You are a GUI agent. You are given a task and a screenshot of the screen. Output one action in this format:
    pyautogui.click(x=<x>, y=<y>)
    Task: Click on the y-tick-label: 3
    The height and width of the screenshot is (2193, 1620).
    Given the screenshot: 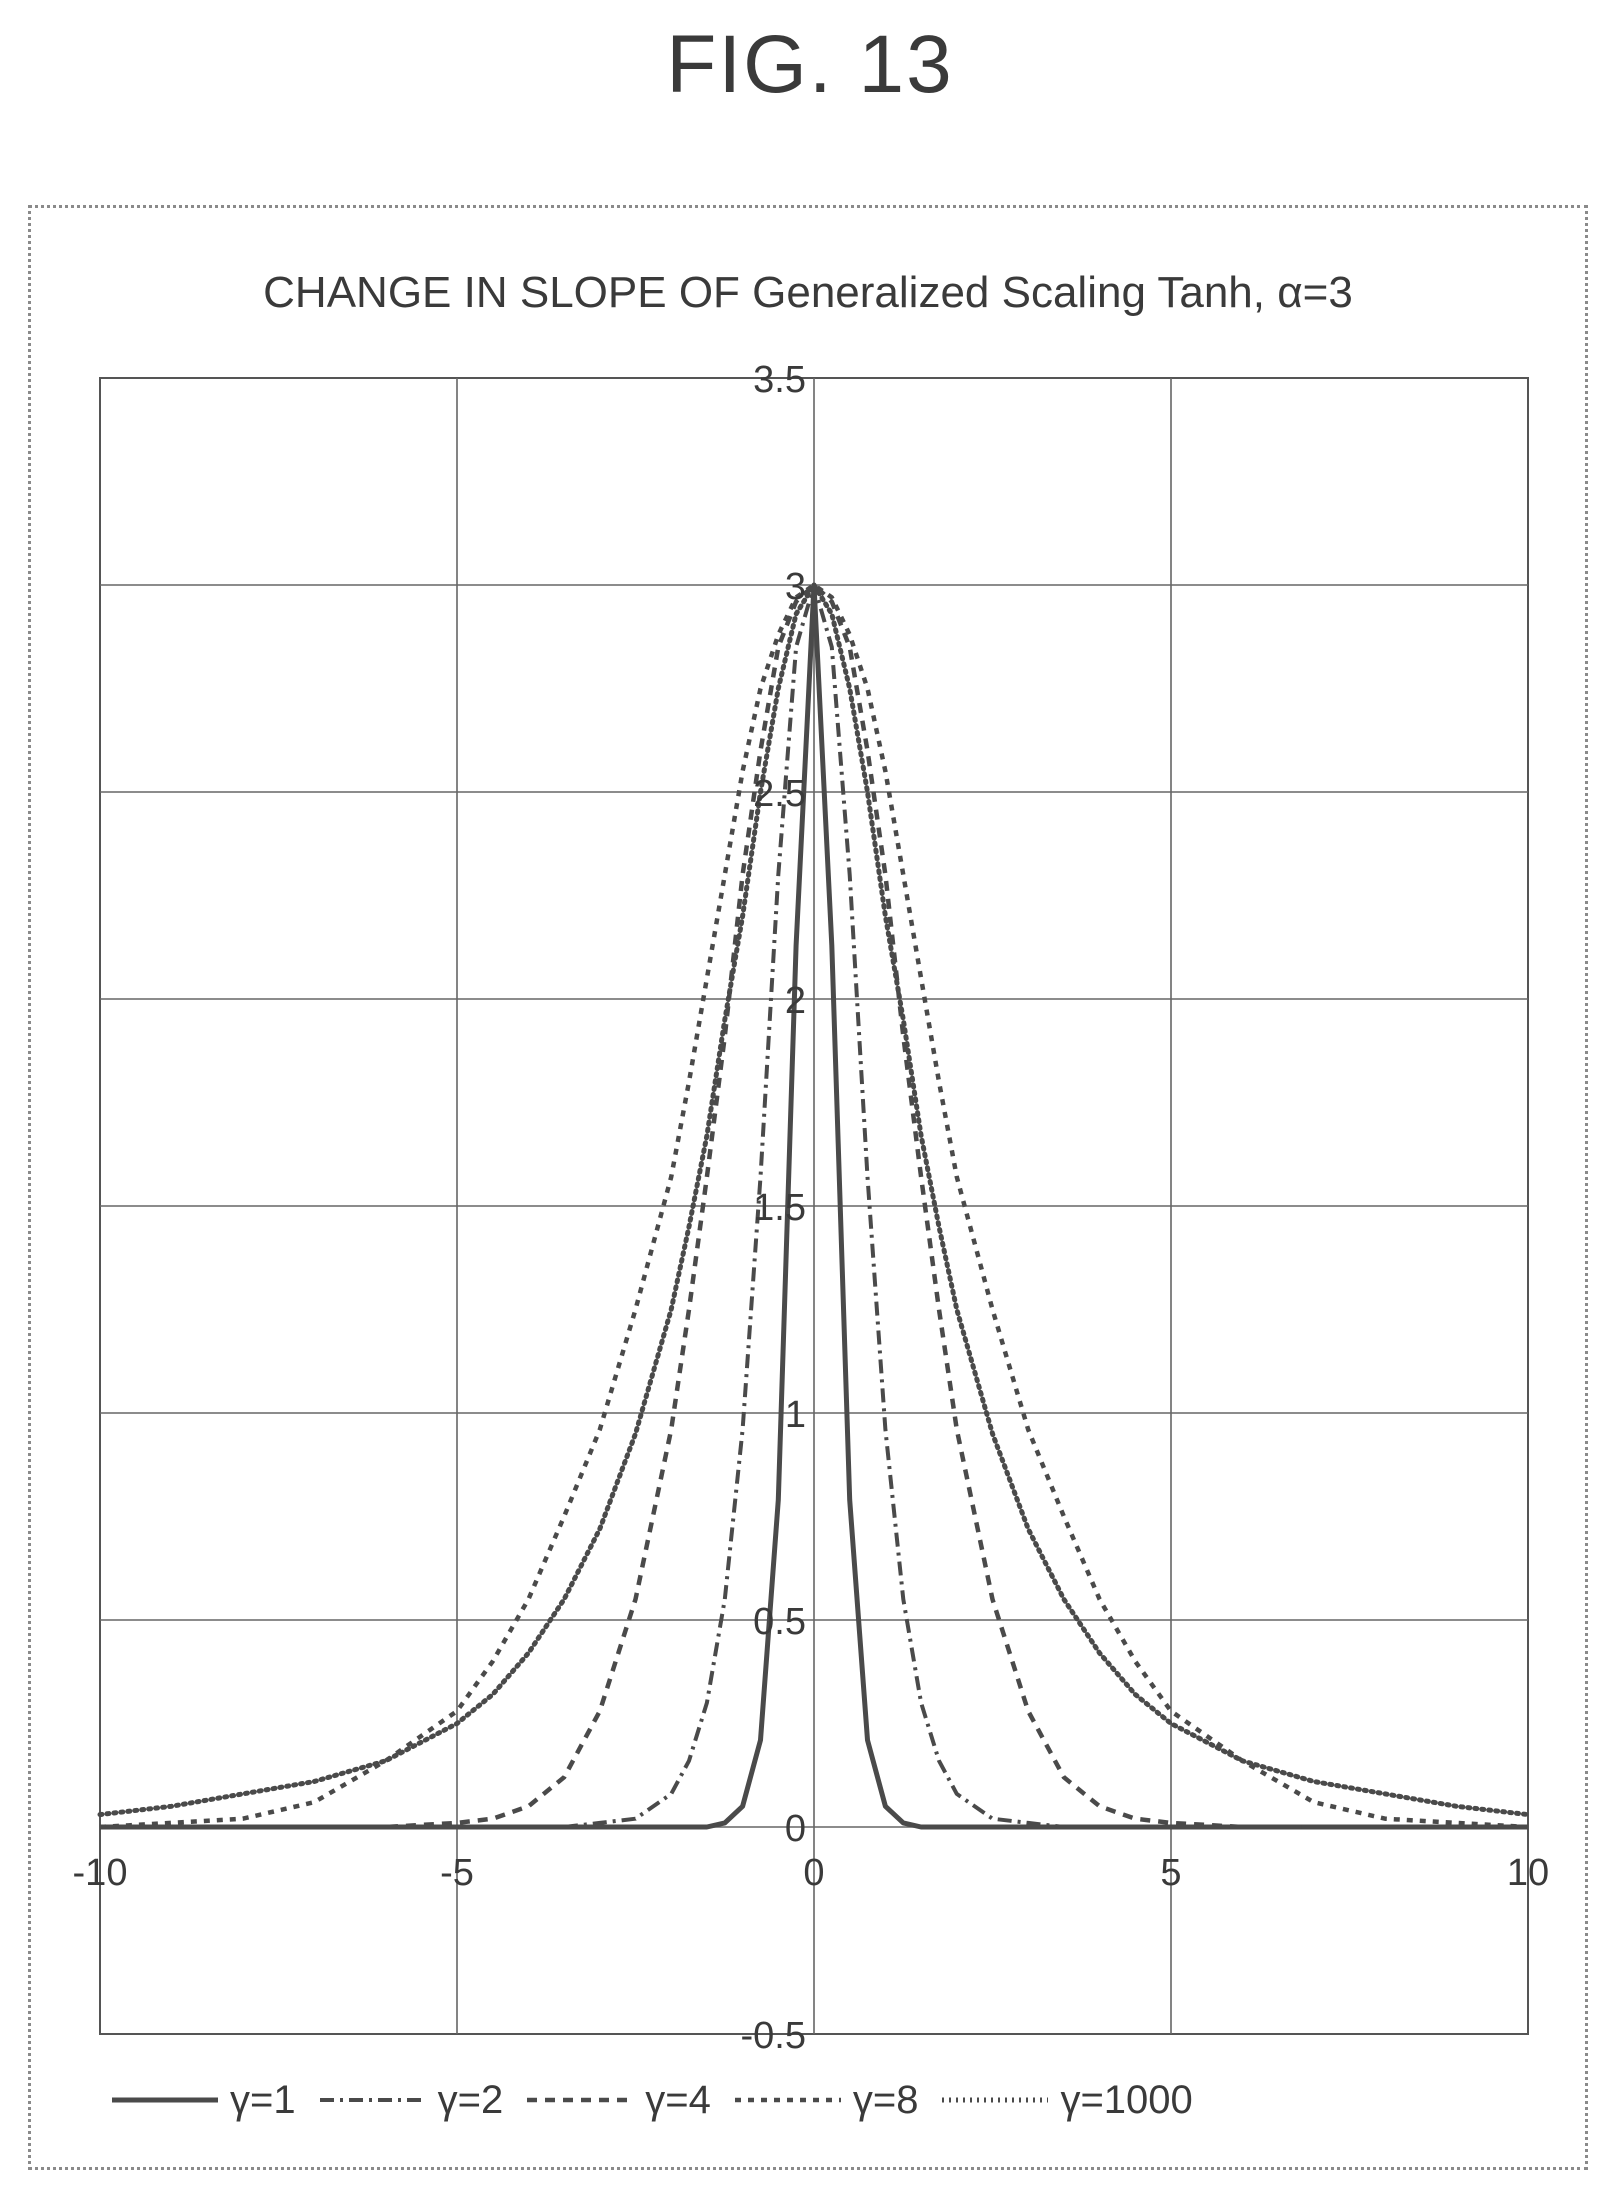 What is the action you would take?
    pyautogui.click(x=795, y=587)
    